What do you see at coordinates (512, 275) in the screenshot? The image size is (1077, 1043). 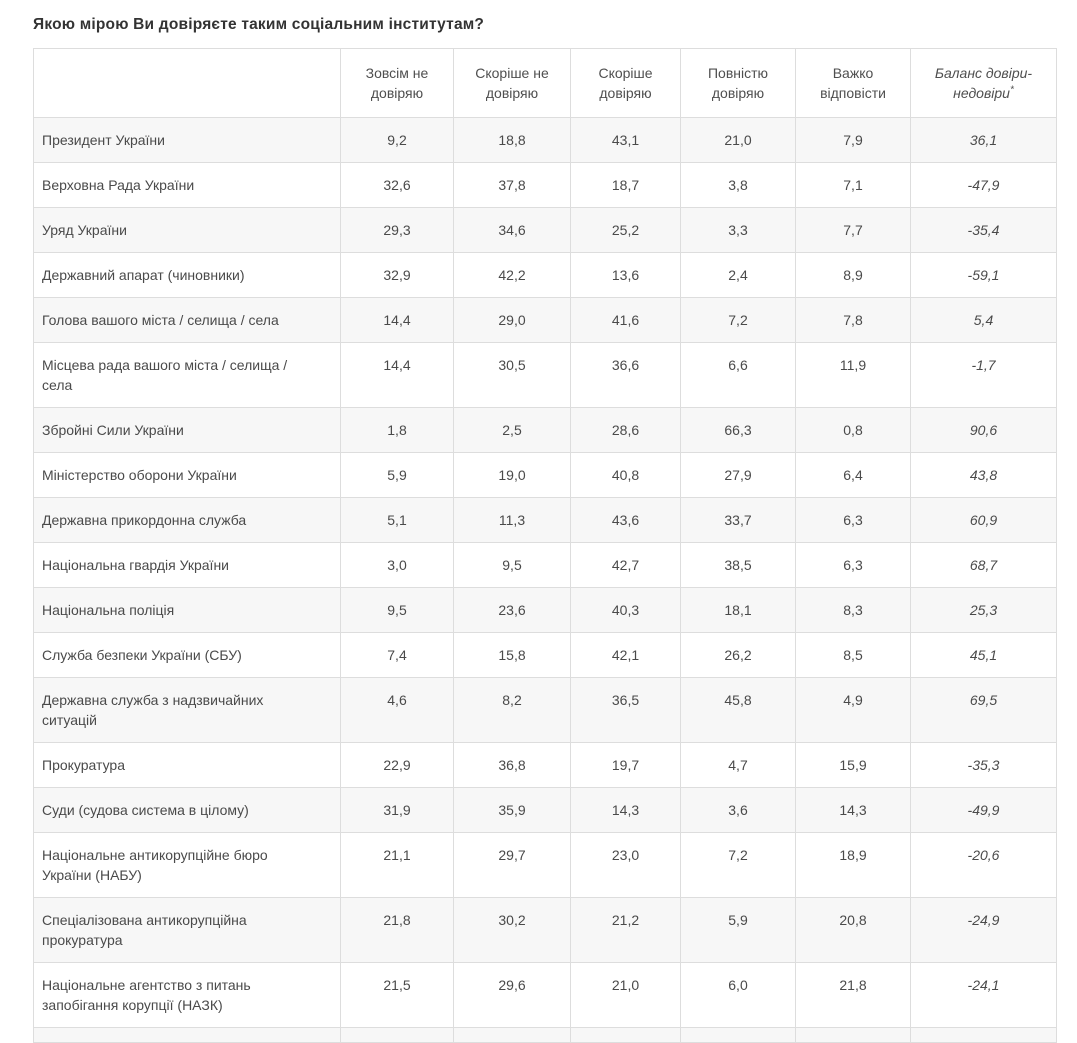 I see `value-cell: 42,2` at bounding box center [512, 275].